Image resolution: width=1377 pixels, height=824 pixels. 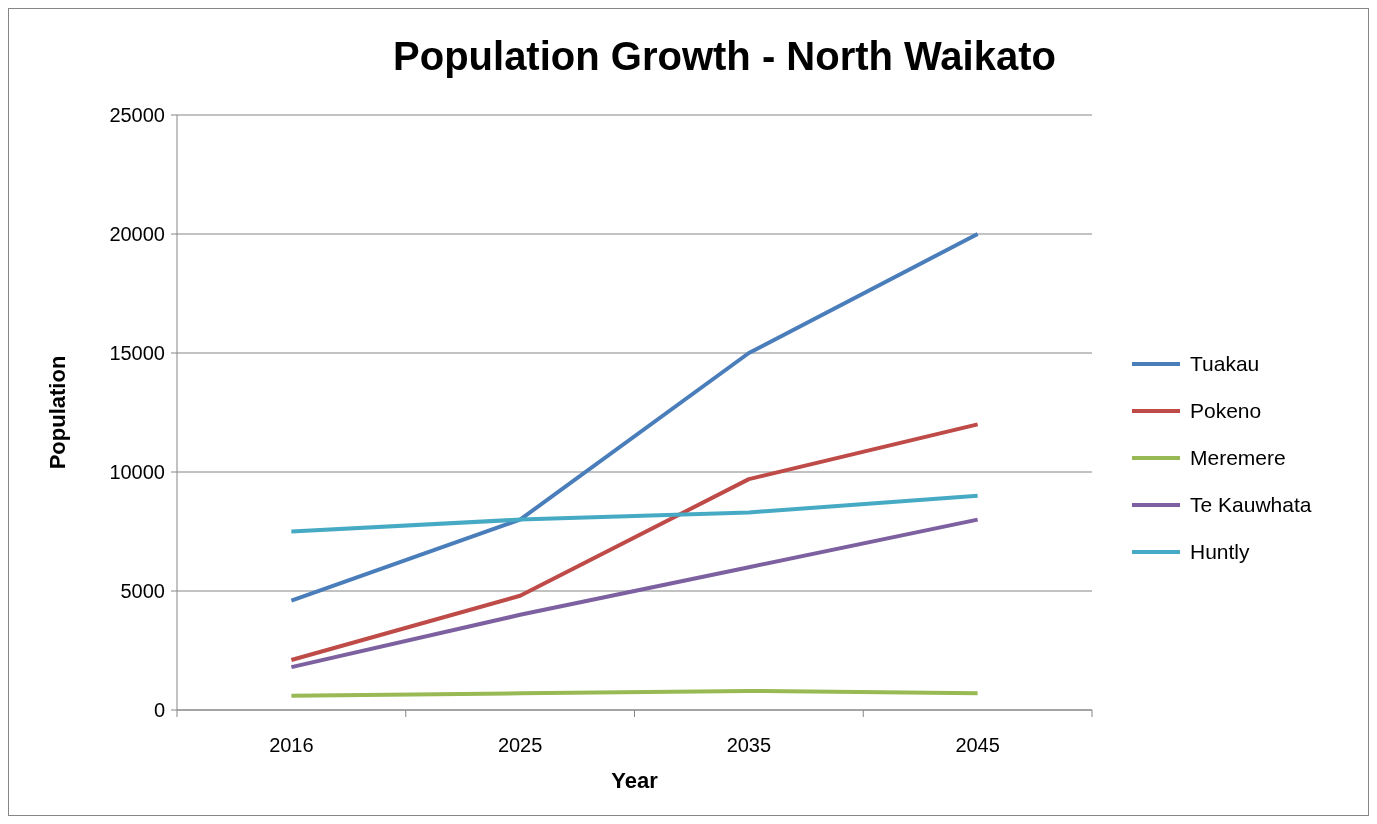 What do you see at coordinates (749, 745) in the screenshot?
I see `x-tick-label: 2035` at bounding box center [749, 745].